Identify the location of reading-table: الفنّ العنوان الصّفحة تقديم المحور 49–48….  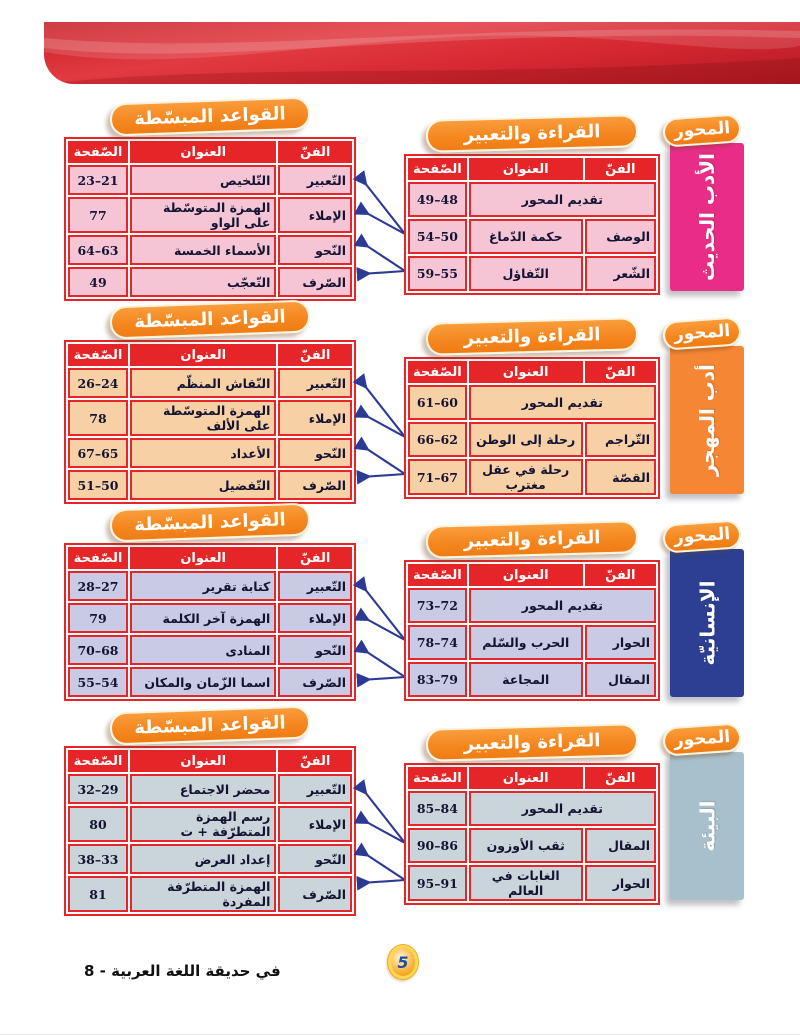
(532, 224).